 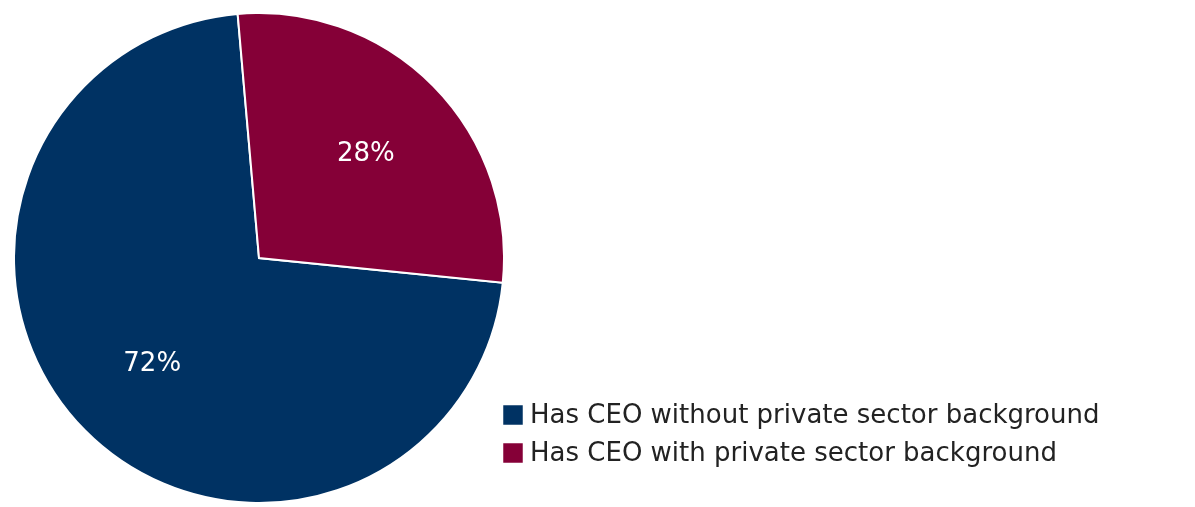 I want to click on data-label: 72%, so click(x=152, y=362).